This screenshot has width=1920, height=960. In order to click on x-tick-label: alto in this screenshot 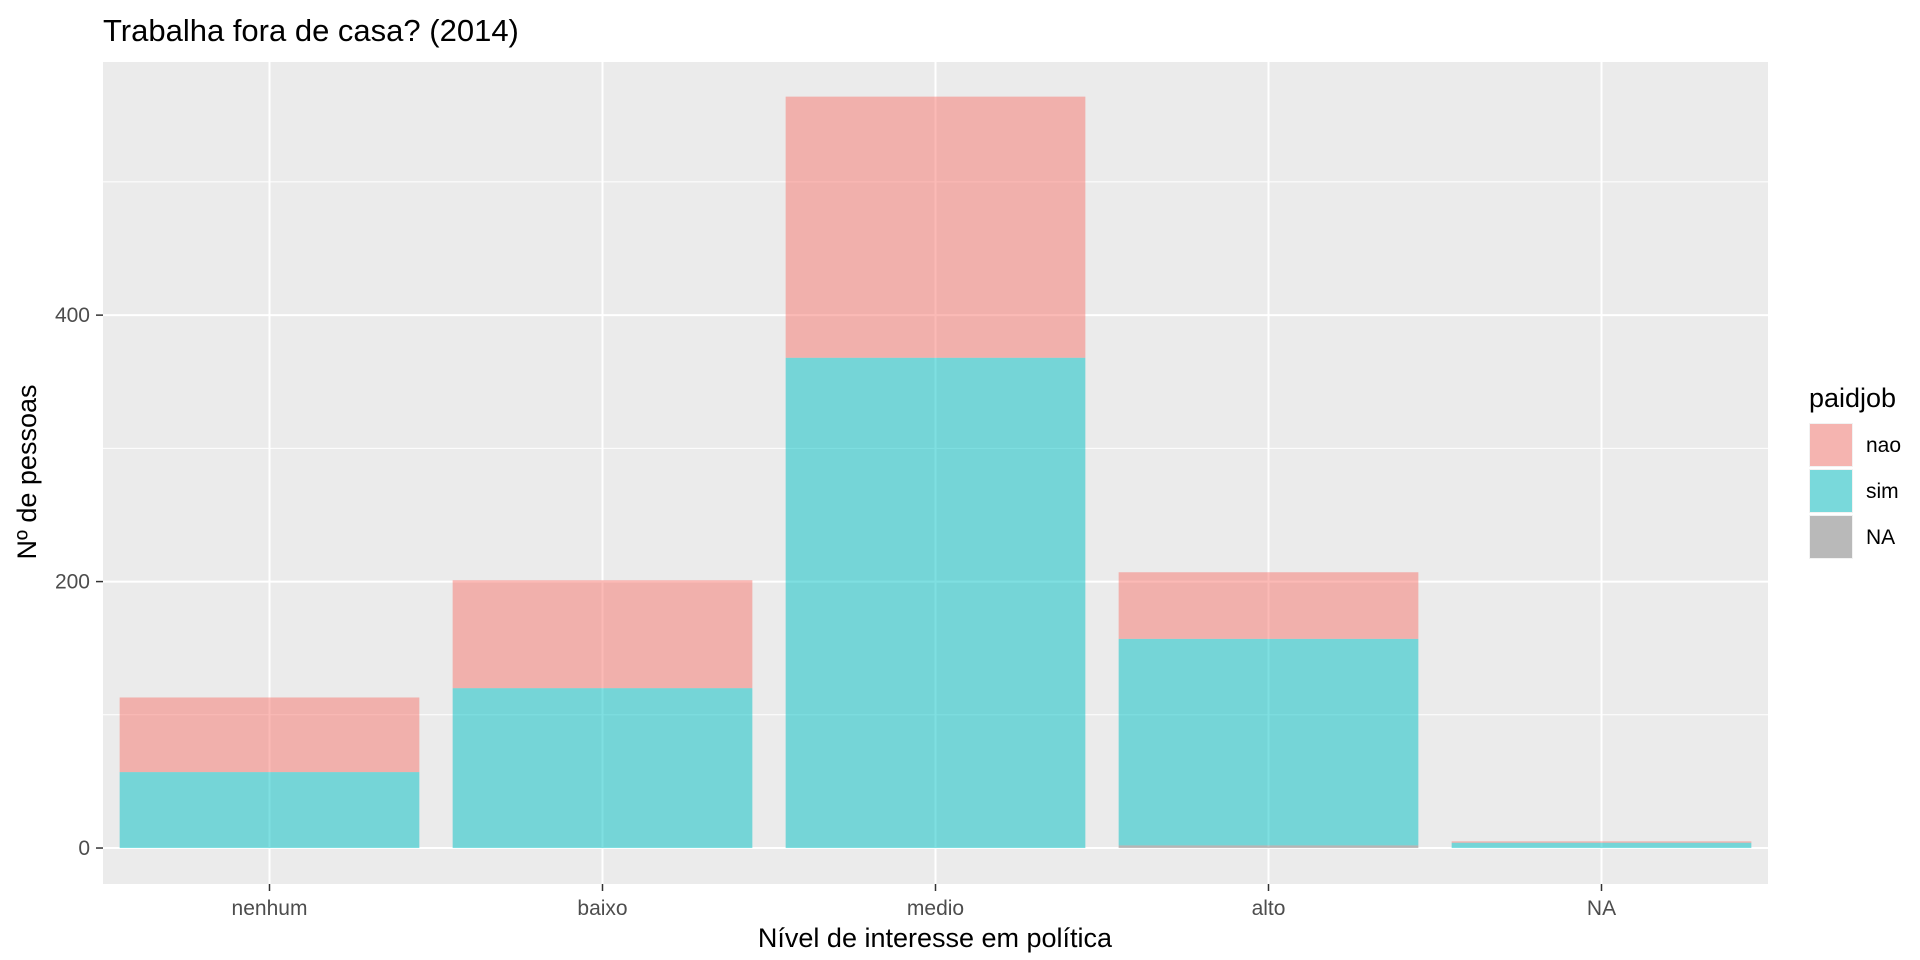, I will do `click(1269, 908)`.